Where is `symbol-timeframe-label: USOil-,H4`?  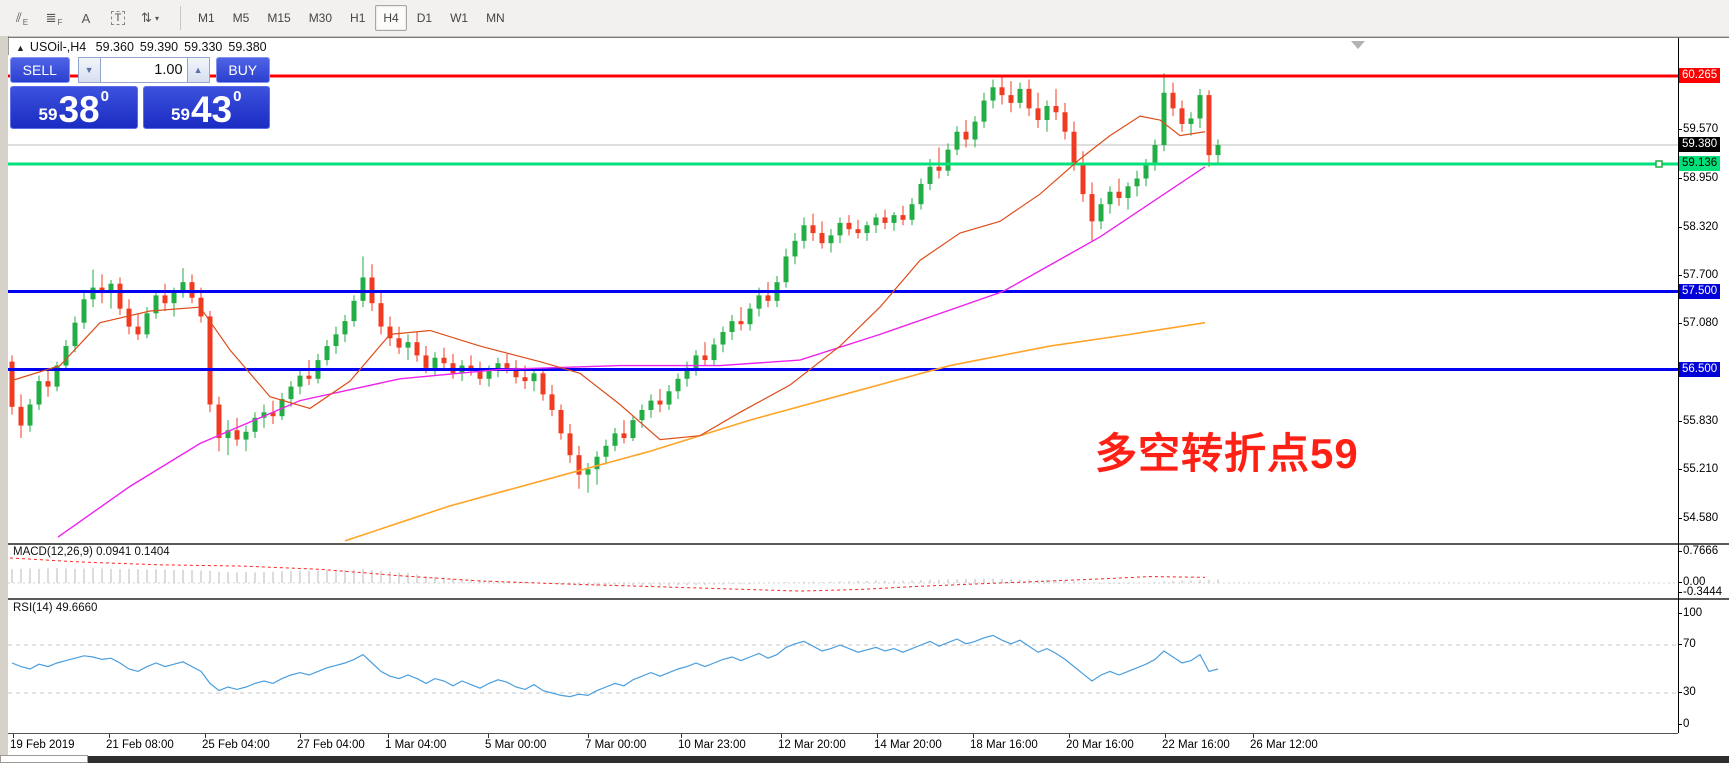 symbol-timeframe-label: USOil-,H4 is located at coordinates (58, 47).